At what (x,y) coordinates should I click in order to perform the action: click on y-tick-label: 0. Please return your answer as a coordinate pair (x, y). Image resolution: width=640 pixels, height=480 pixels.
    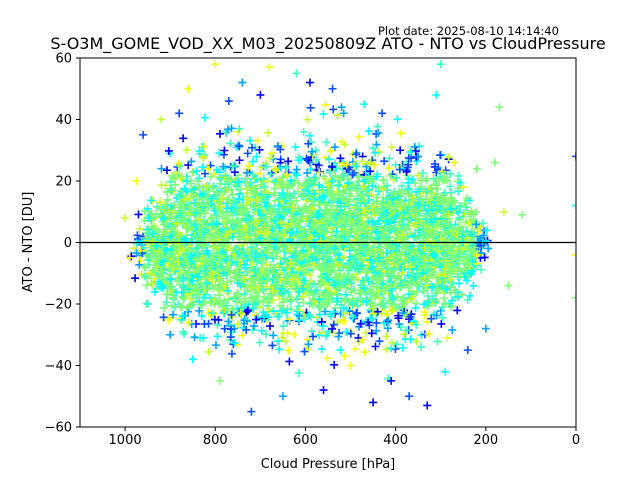
    Looking at the image, I should click on (68, 243).